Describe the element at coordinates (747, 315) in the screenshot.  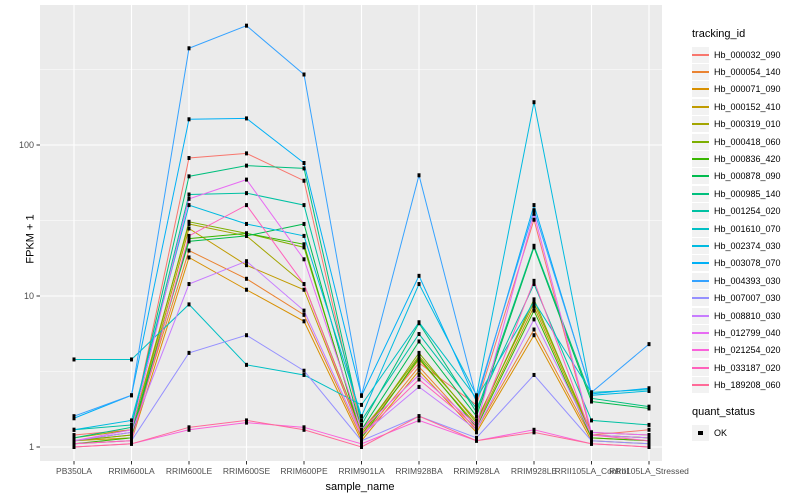
I see `legend-item-label: Hb_008810_030` at that location.